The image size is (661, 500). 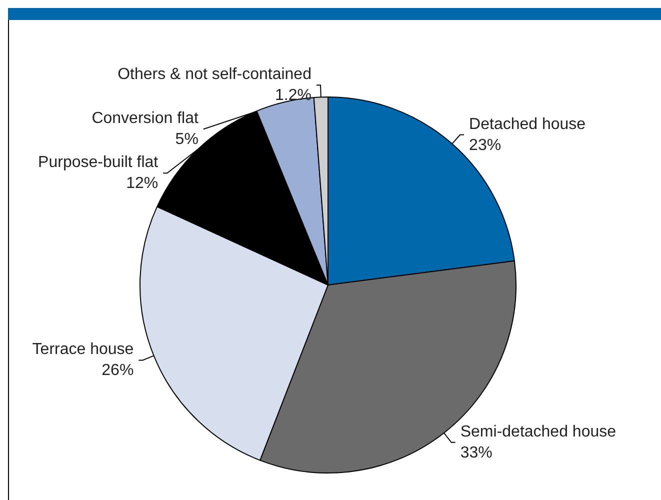 What do you see at coordinates (538, 431) in the screenshot?
I see `slice-label: Semi-detached house` at bounding box center [538, 431].